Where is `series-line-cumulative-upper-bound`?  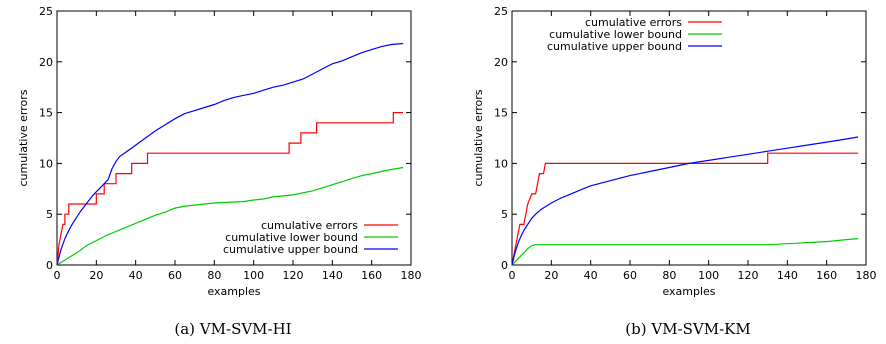 series-line-cumulative-upper-bound is located at coordinates (685, 201).